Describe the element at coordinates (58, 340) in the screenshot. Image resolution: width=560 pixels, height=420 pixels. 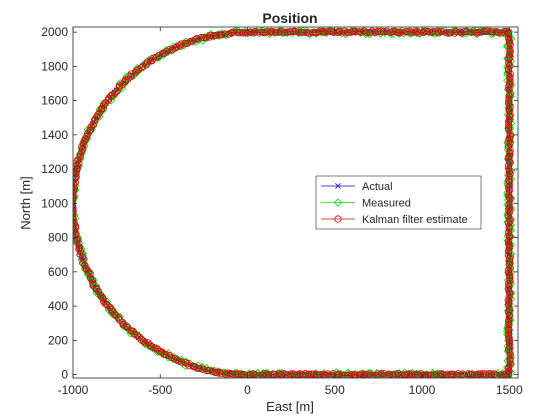
I see `y-tick-label: 200` at that location.